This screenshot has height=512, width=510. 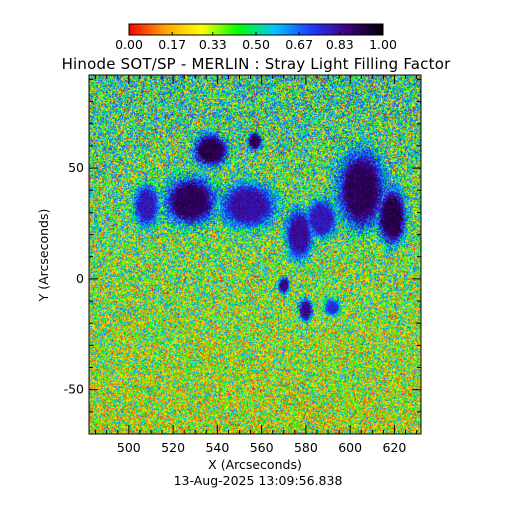 I want to click on colorbar-tick-label: 0.83, so click(x=340, y=44).